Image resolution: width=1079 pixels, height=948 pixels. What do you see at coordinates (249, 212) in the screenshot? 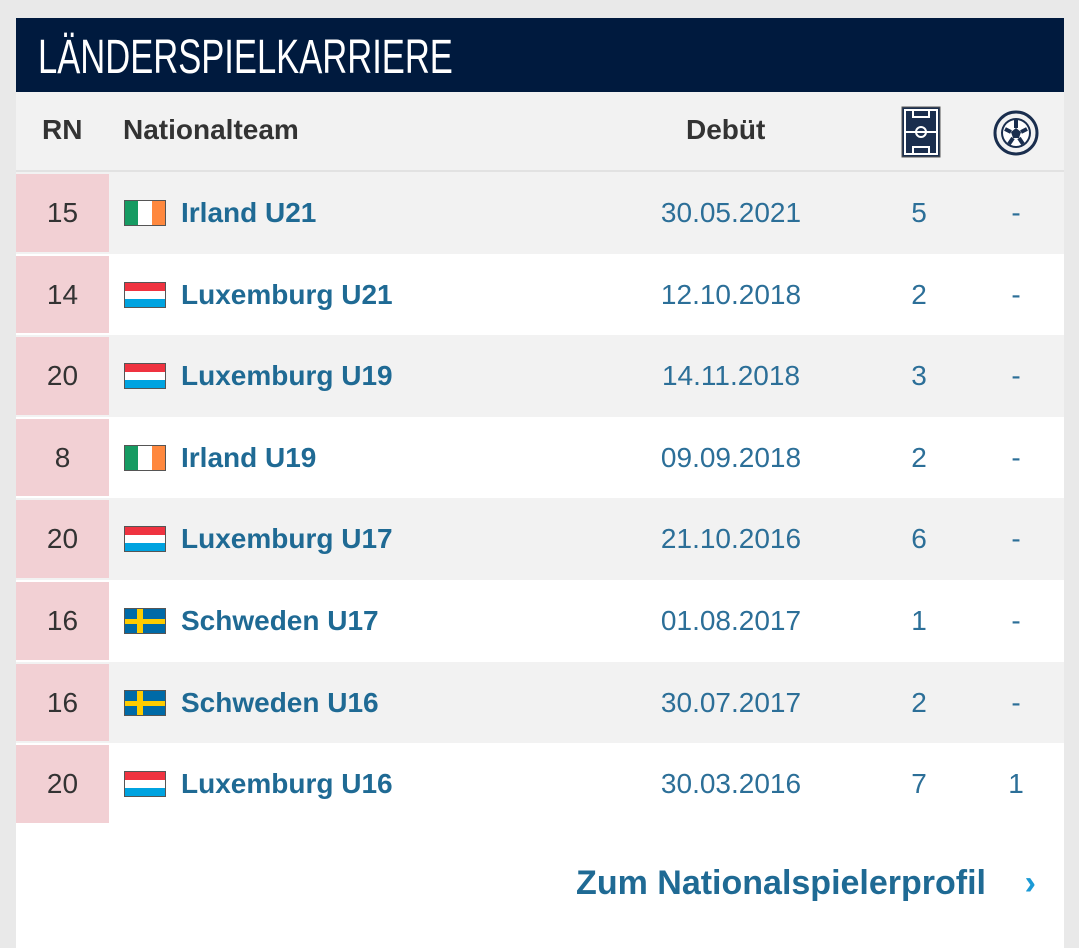
I see `team-link: Irland U21` at bounding box center [249, 212].